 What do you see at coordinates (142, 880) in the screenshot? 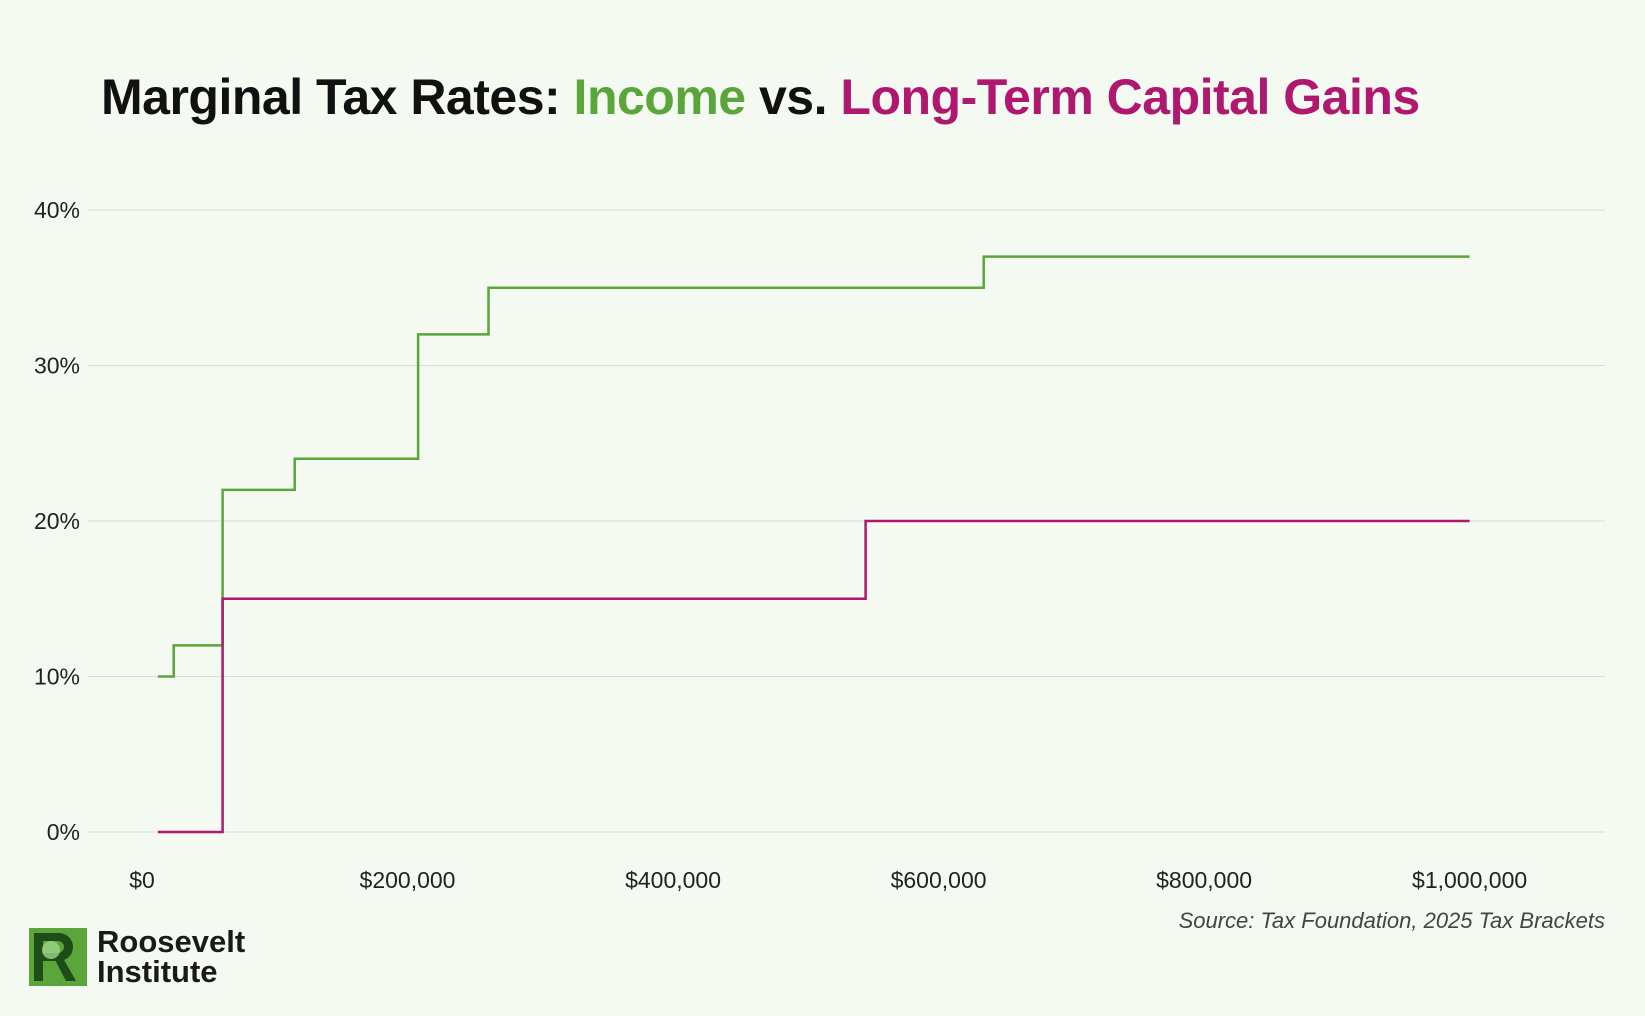
I see `x-tick-label: $0` at bounding box center [142, 880].